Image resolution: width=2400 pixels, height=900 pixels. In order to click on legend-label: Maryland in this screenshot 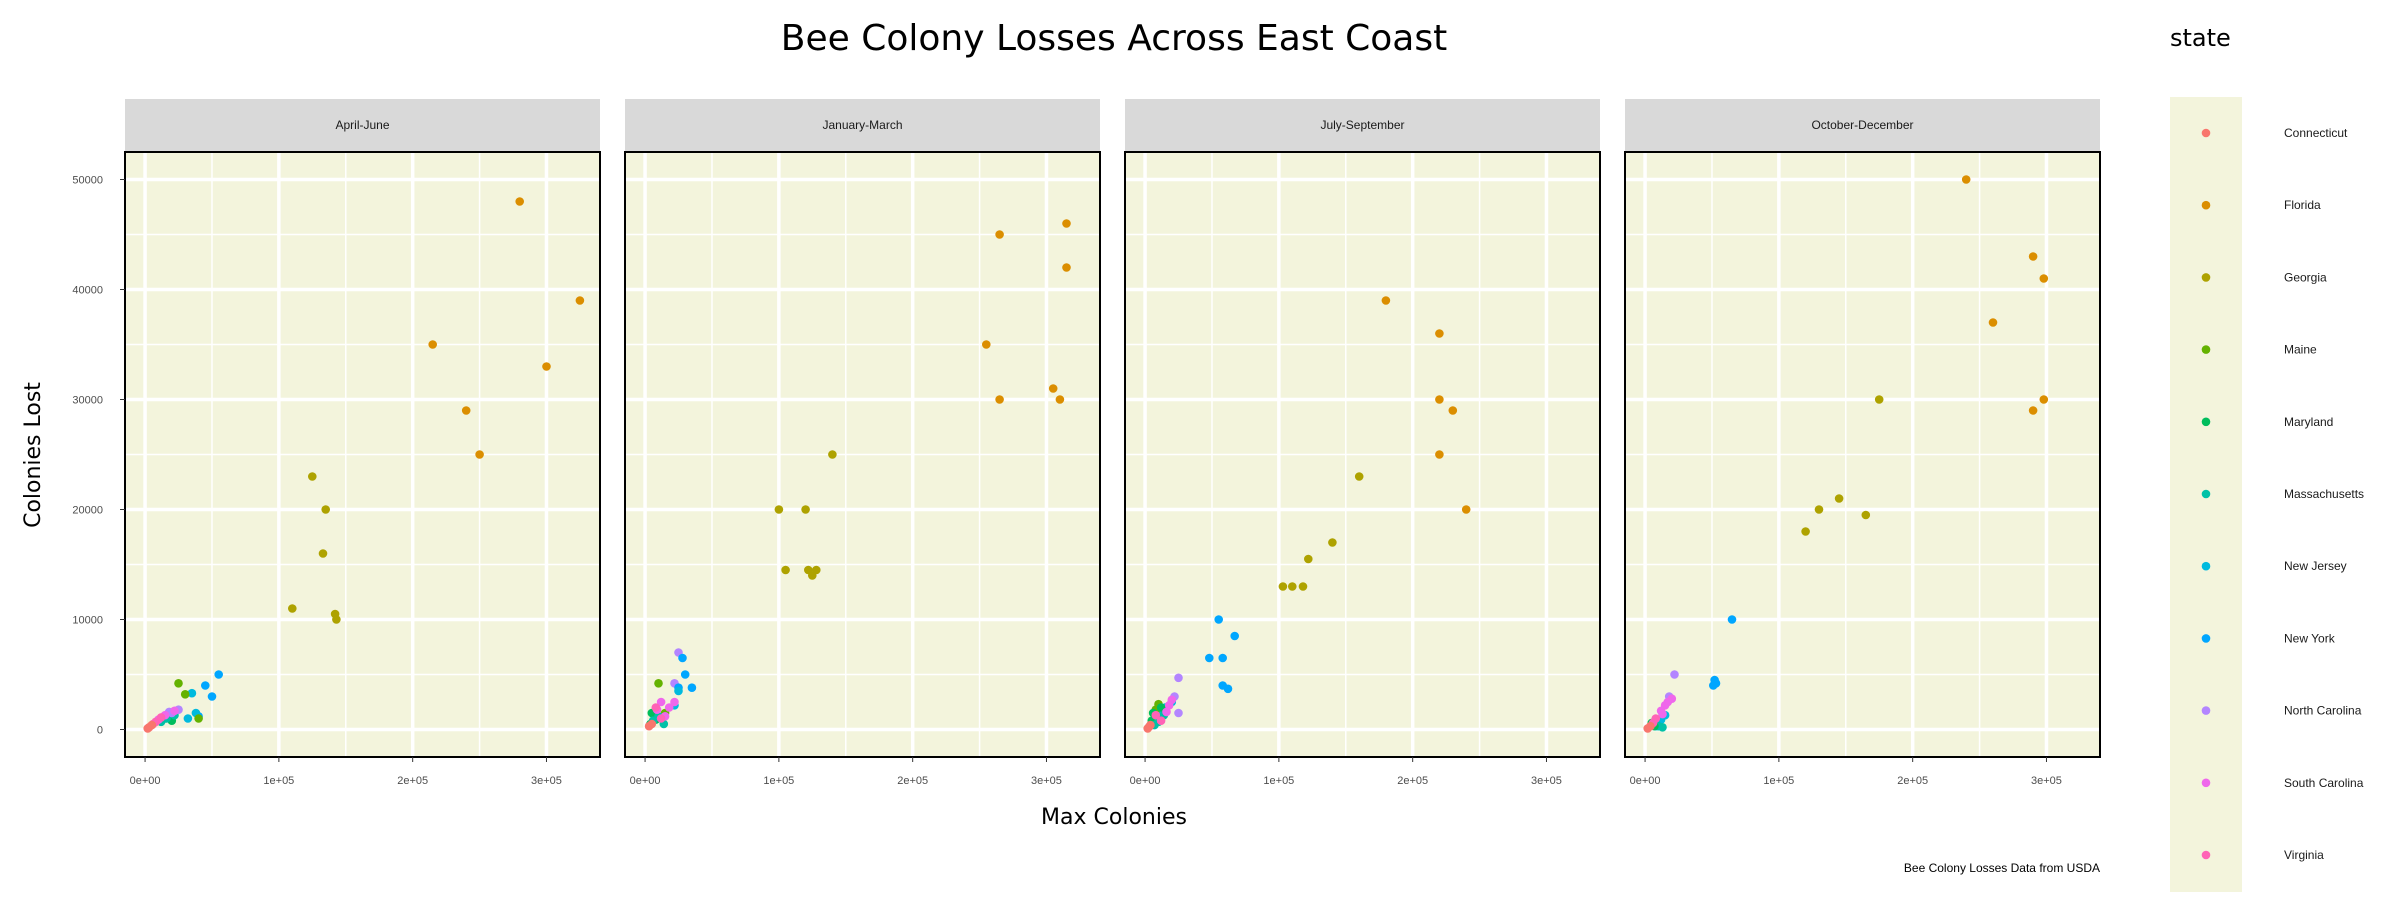, I will do `click(2308, 422)`.